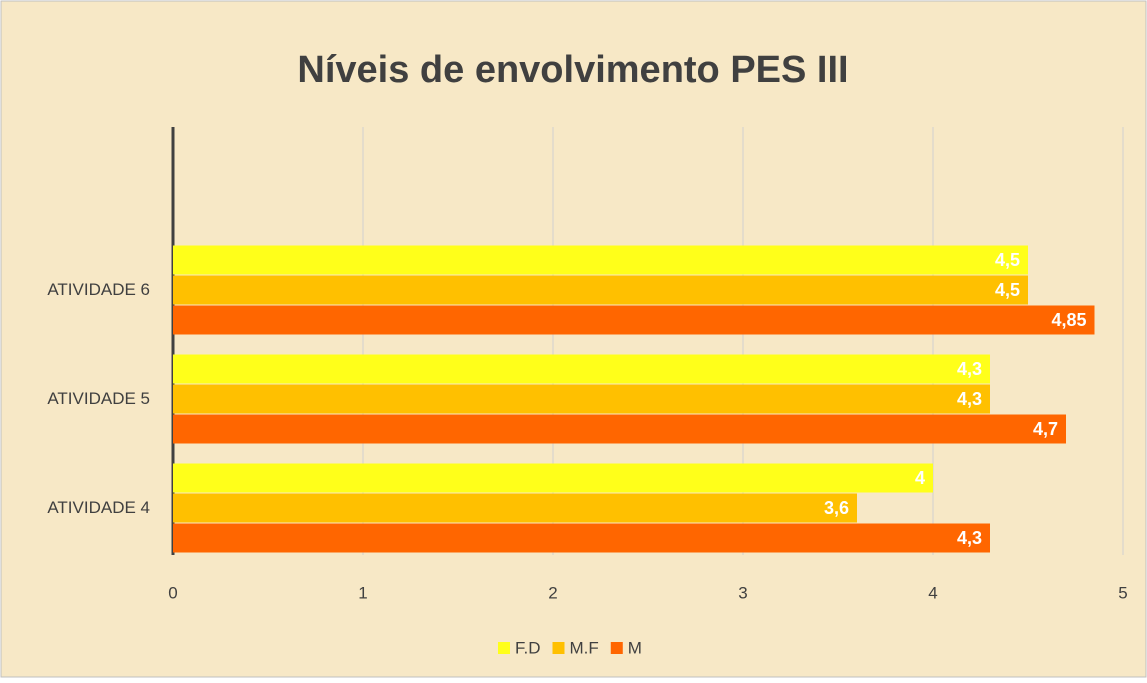 This screenshot has height=683, width=1147. I want to click on y-tick-label: ATIVIDADE 4, so click(98, 507).